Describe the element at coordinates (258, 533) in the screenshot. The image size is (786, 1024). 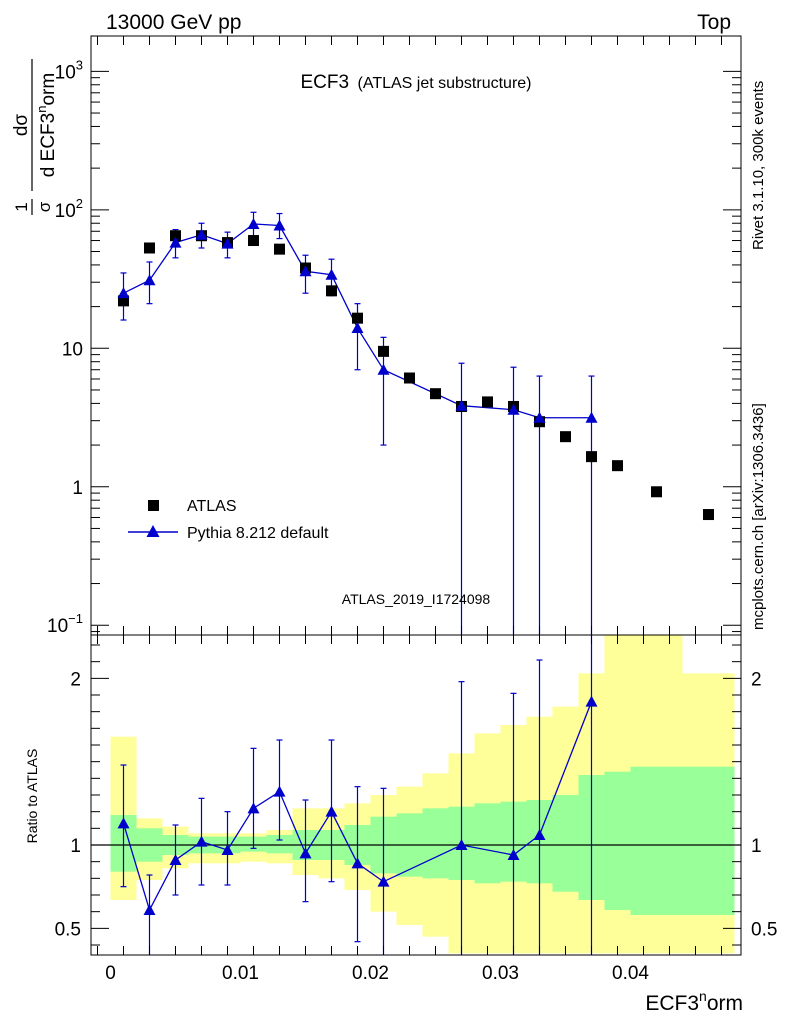
I see `legend-label-pythia: Pythia 8.212 default` at that location.